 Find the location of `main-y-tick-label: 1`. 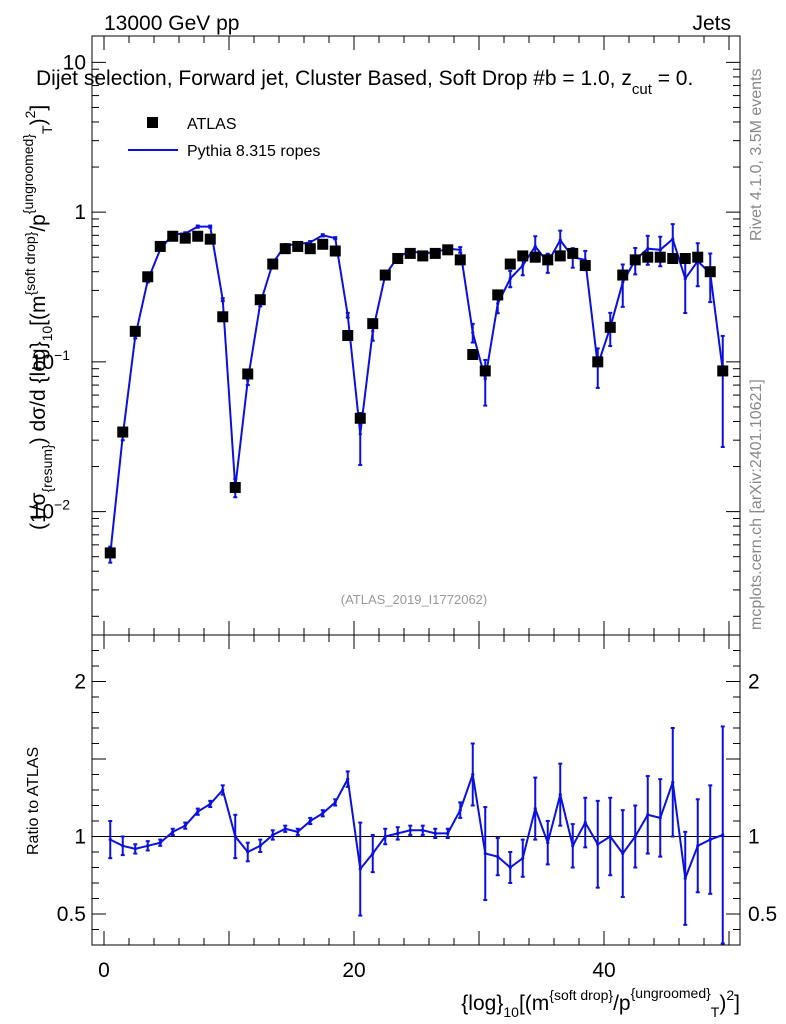

main-y-tick-label: 1 is located at coordinates (80, 212).